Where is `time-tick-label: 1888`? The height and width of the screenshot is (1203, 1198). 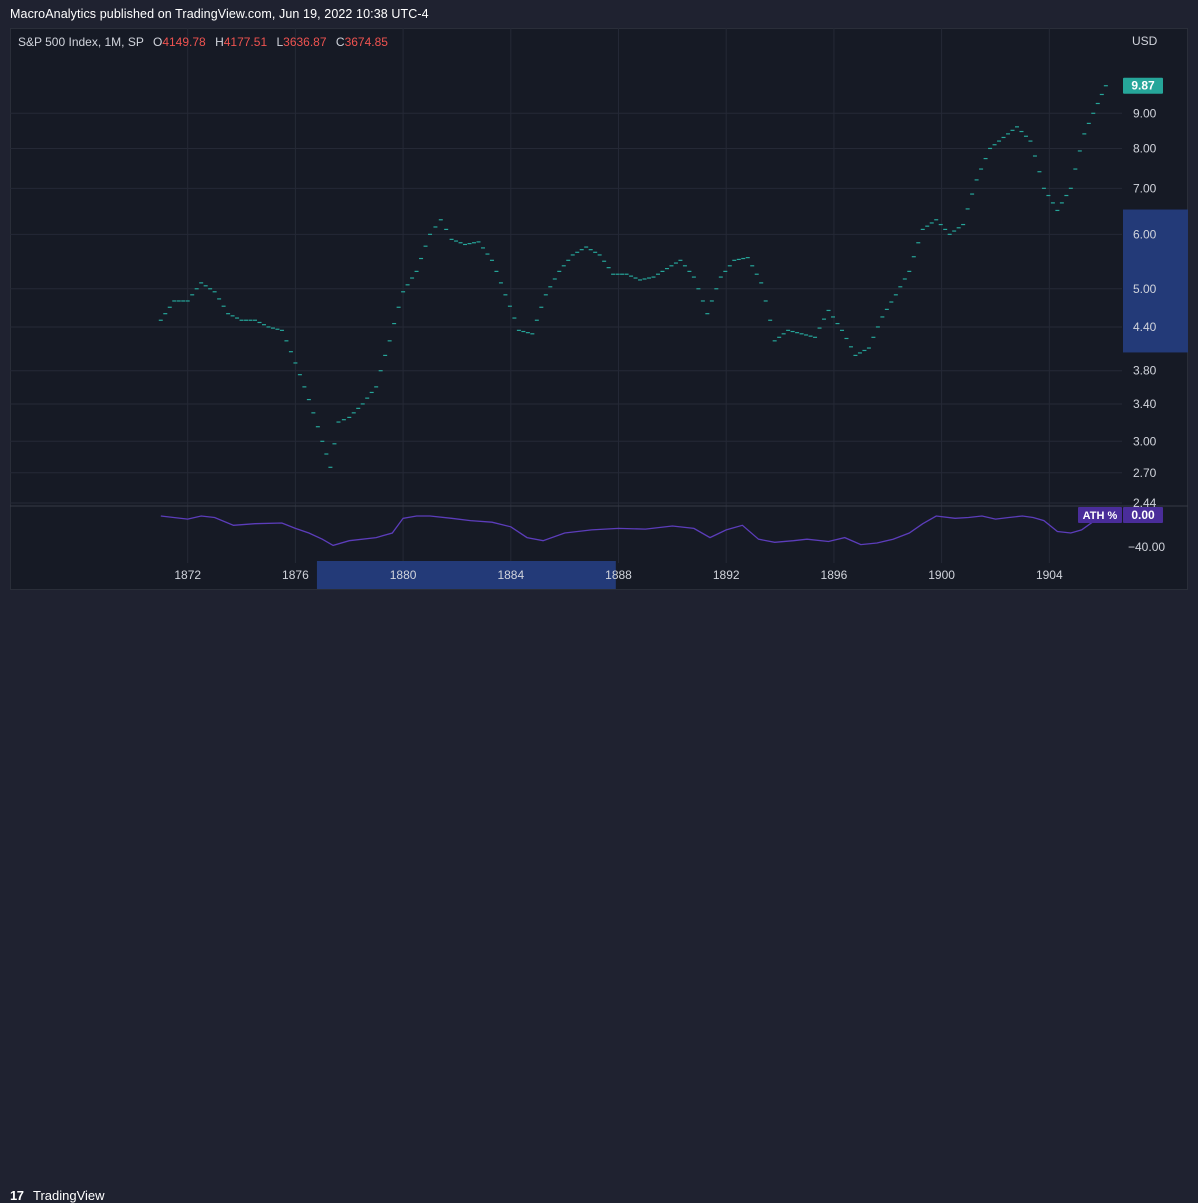
time-tick-label: 1888 is located at coordinates (618, 575).